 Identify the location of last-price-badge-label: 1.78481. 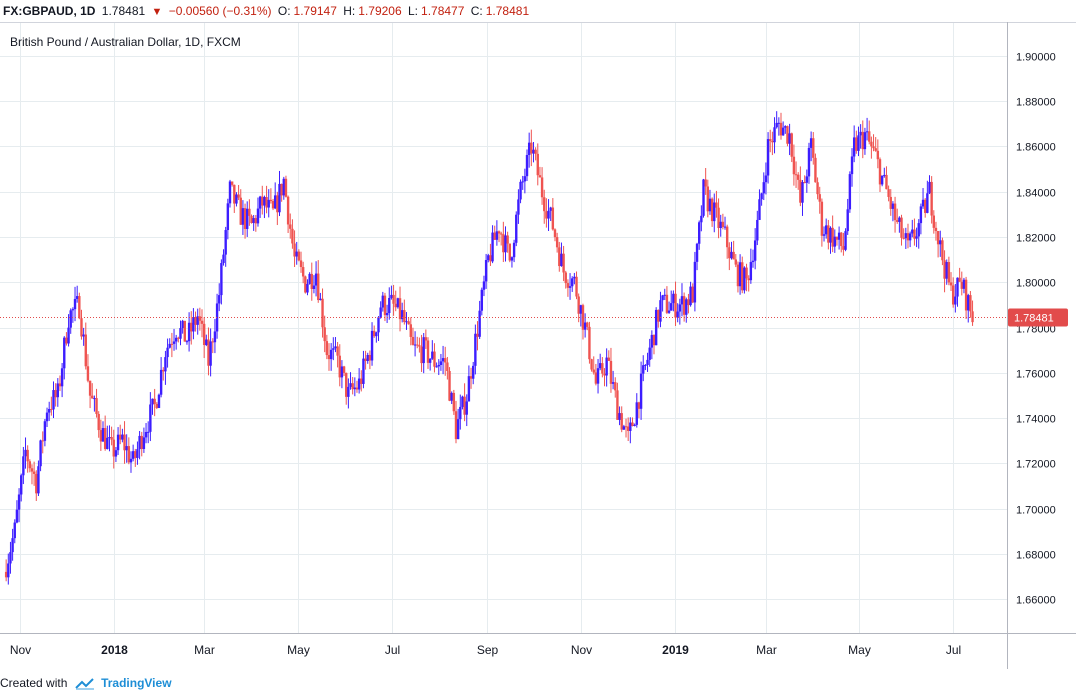
(1034, 319).